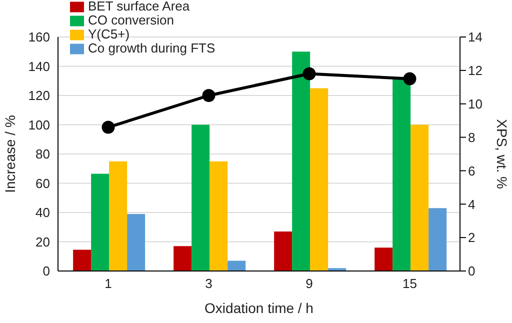  Describe the element at coordinates (39, 66) in the screenshot. I see `y-tick-label: 140` at that location.